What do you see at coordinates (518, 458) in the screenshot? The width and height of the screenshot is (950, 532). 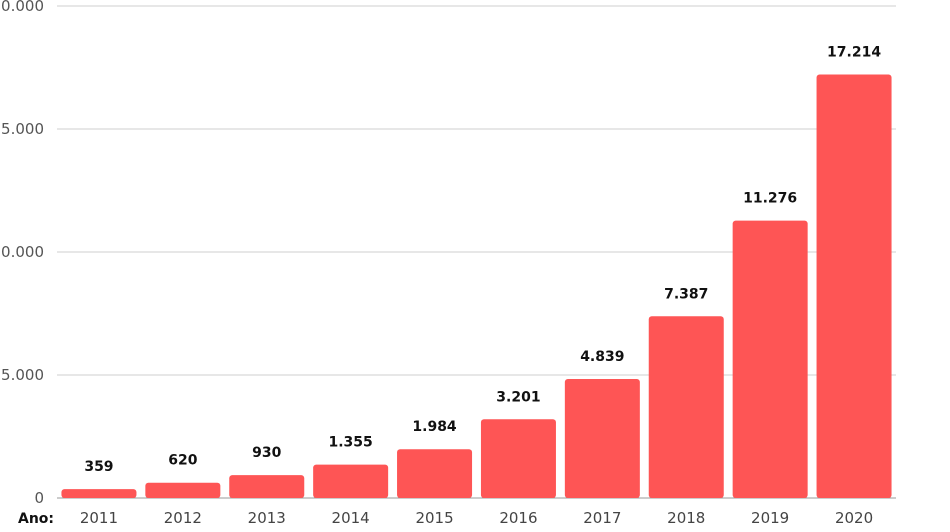 I see `bar-2016` at bounding box center [518, 458].